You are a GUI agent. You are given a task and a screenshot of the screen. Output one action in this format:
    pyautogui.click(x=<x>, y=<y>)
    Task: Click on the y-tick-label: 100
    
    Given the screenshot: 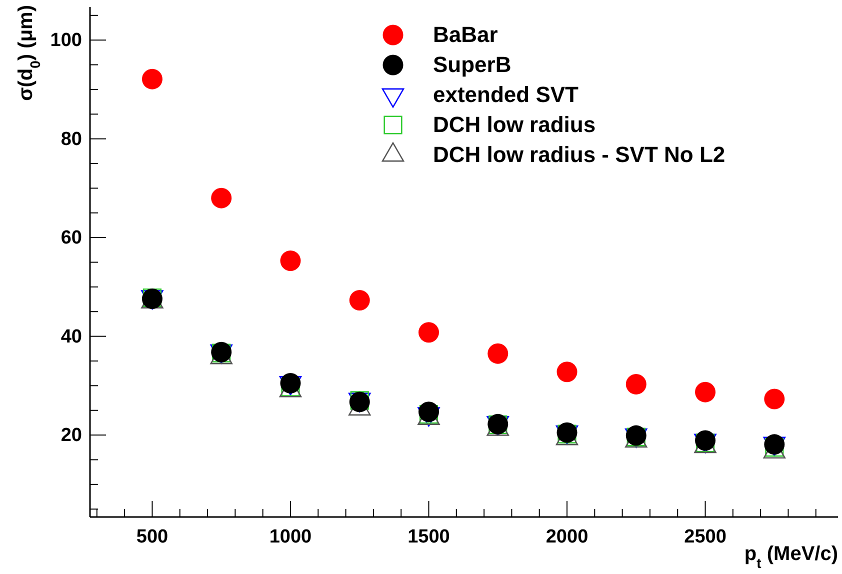 What is the action you would take?
    pyautogui.click(x=66, y=41)
    